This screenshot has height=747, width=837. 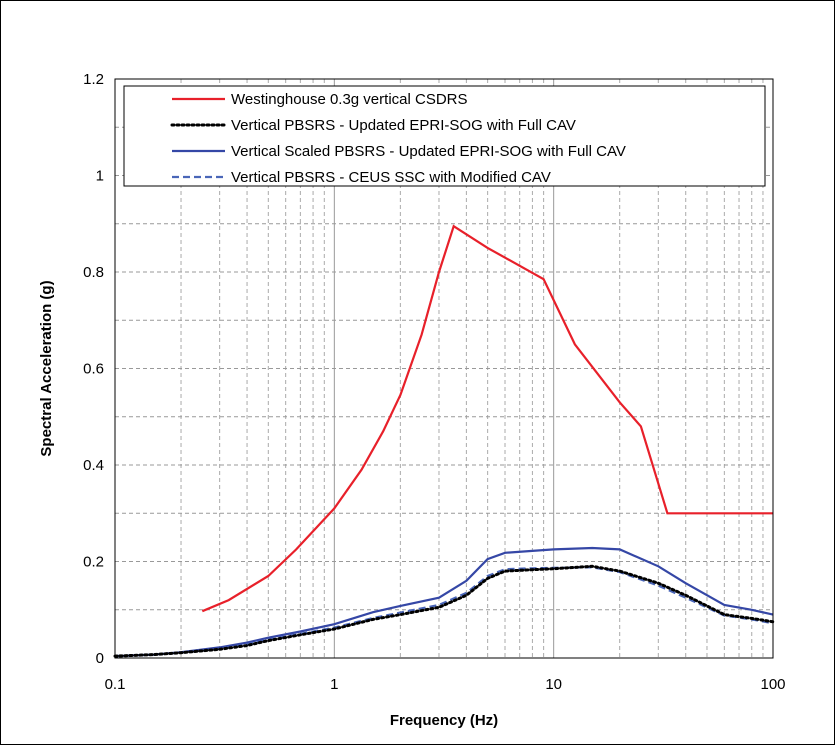 I want to click on x-tick-labels: 0.1 1 10 100, so click(x=445, y=684).